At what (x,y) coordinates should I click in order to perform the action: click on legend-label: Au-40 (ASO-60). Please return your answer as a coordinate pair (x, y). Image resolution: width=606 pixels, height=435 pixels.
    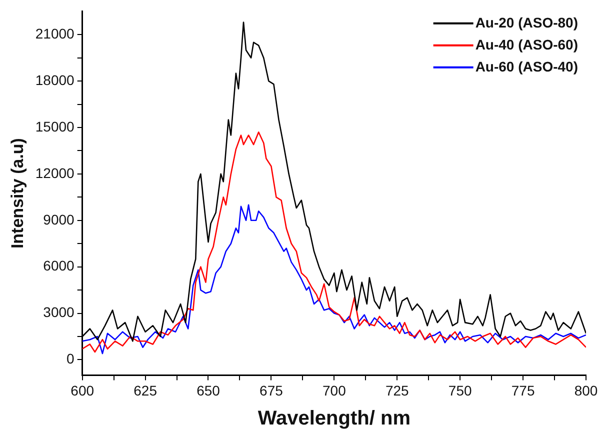
    Looking at the image, I should click on (526, 44).